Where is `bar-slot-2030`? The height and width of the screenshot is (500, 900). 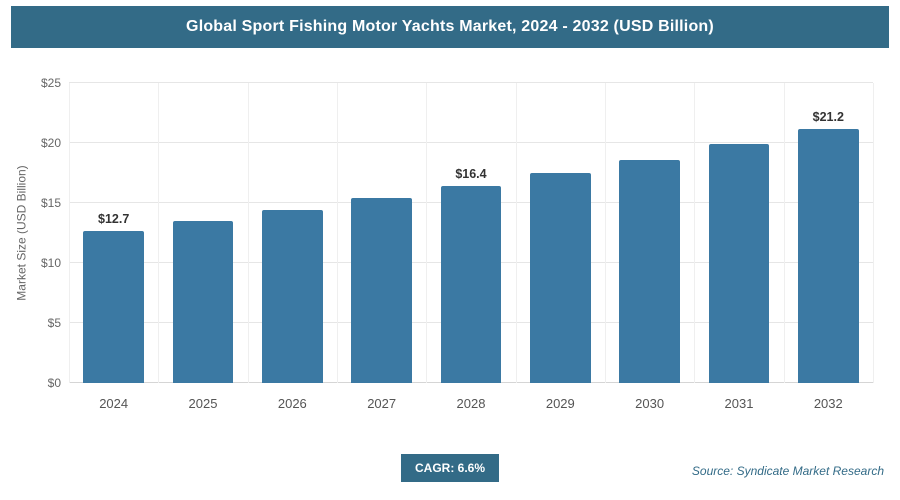 bar-slot-2030 is located at coordinates (649, 233).